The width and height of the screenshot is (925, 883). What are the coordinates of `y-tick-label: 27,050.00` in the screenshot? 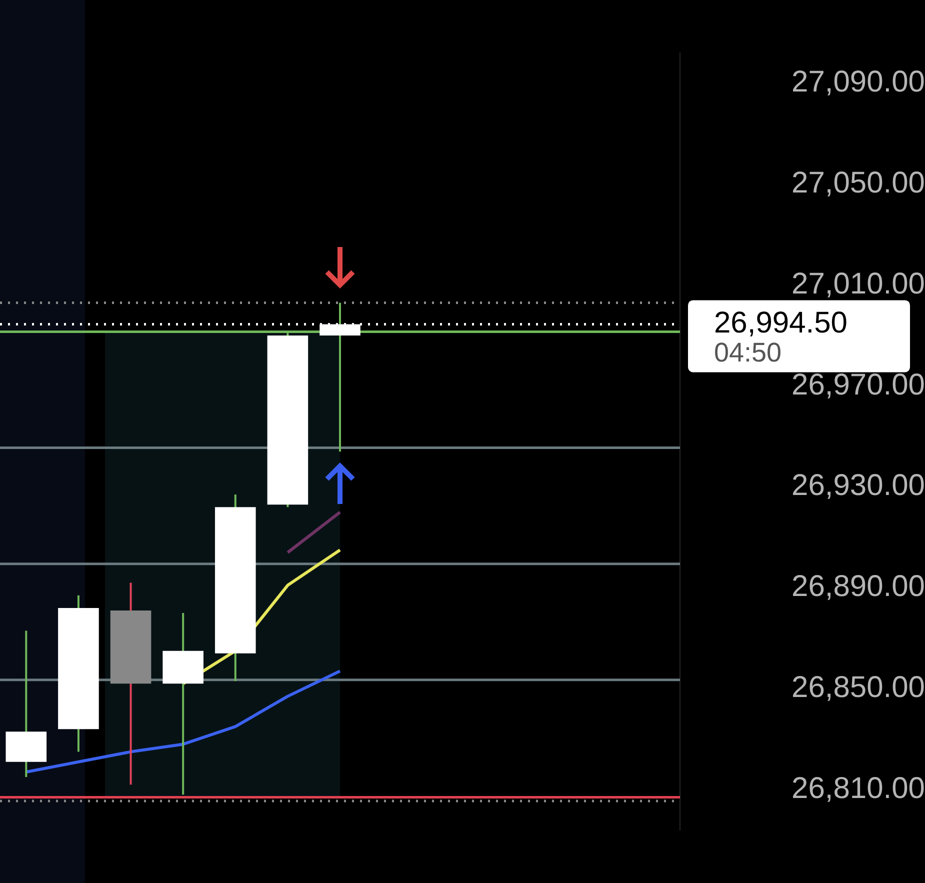 It's located at (858, 183).